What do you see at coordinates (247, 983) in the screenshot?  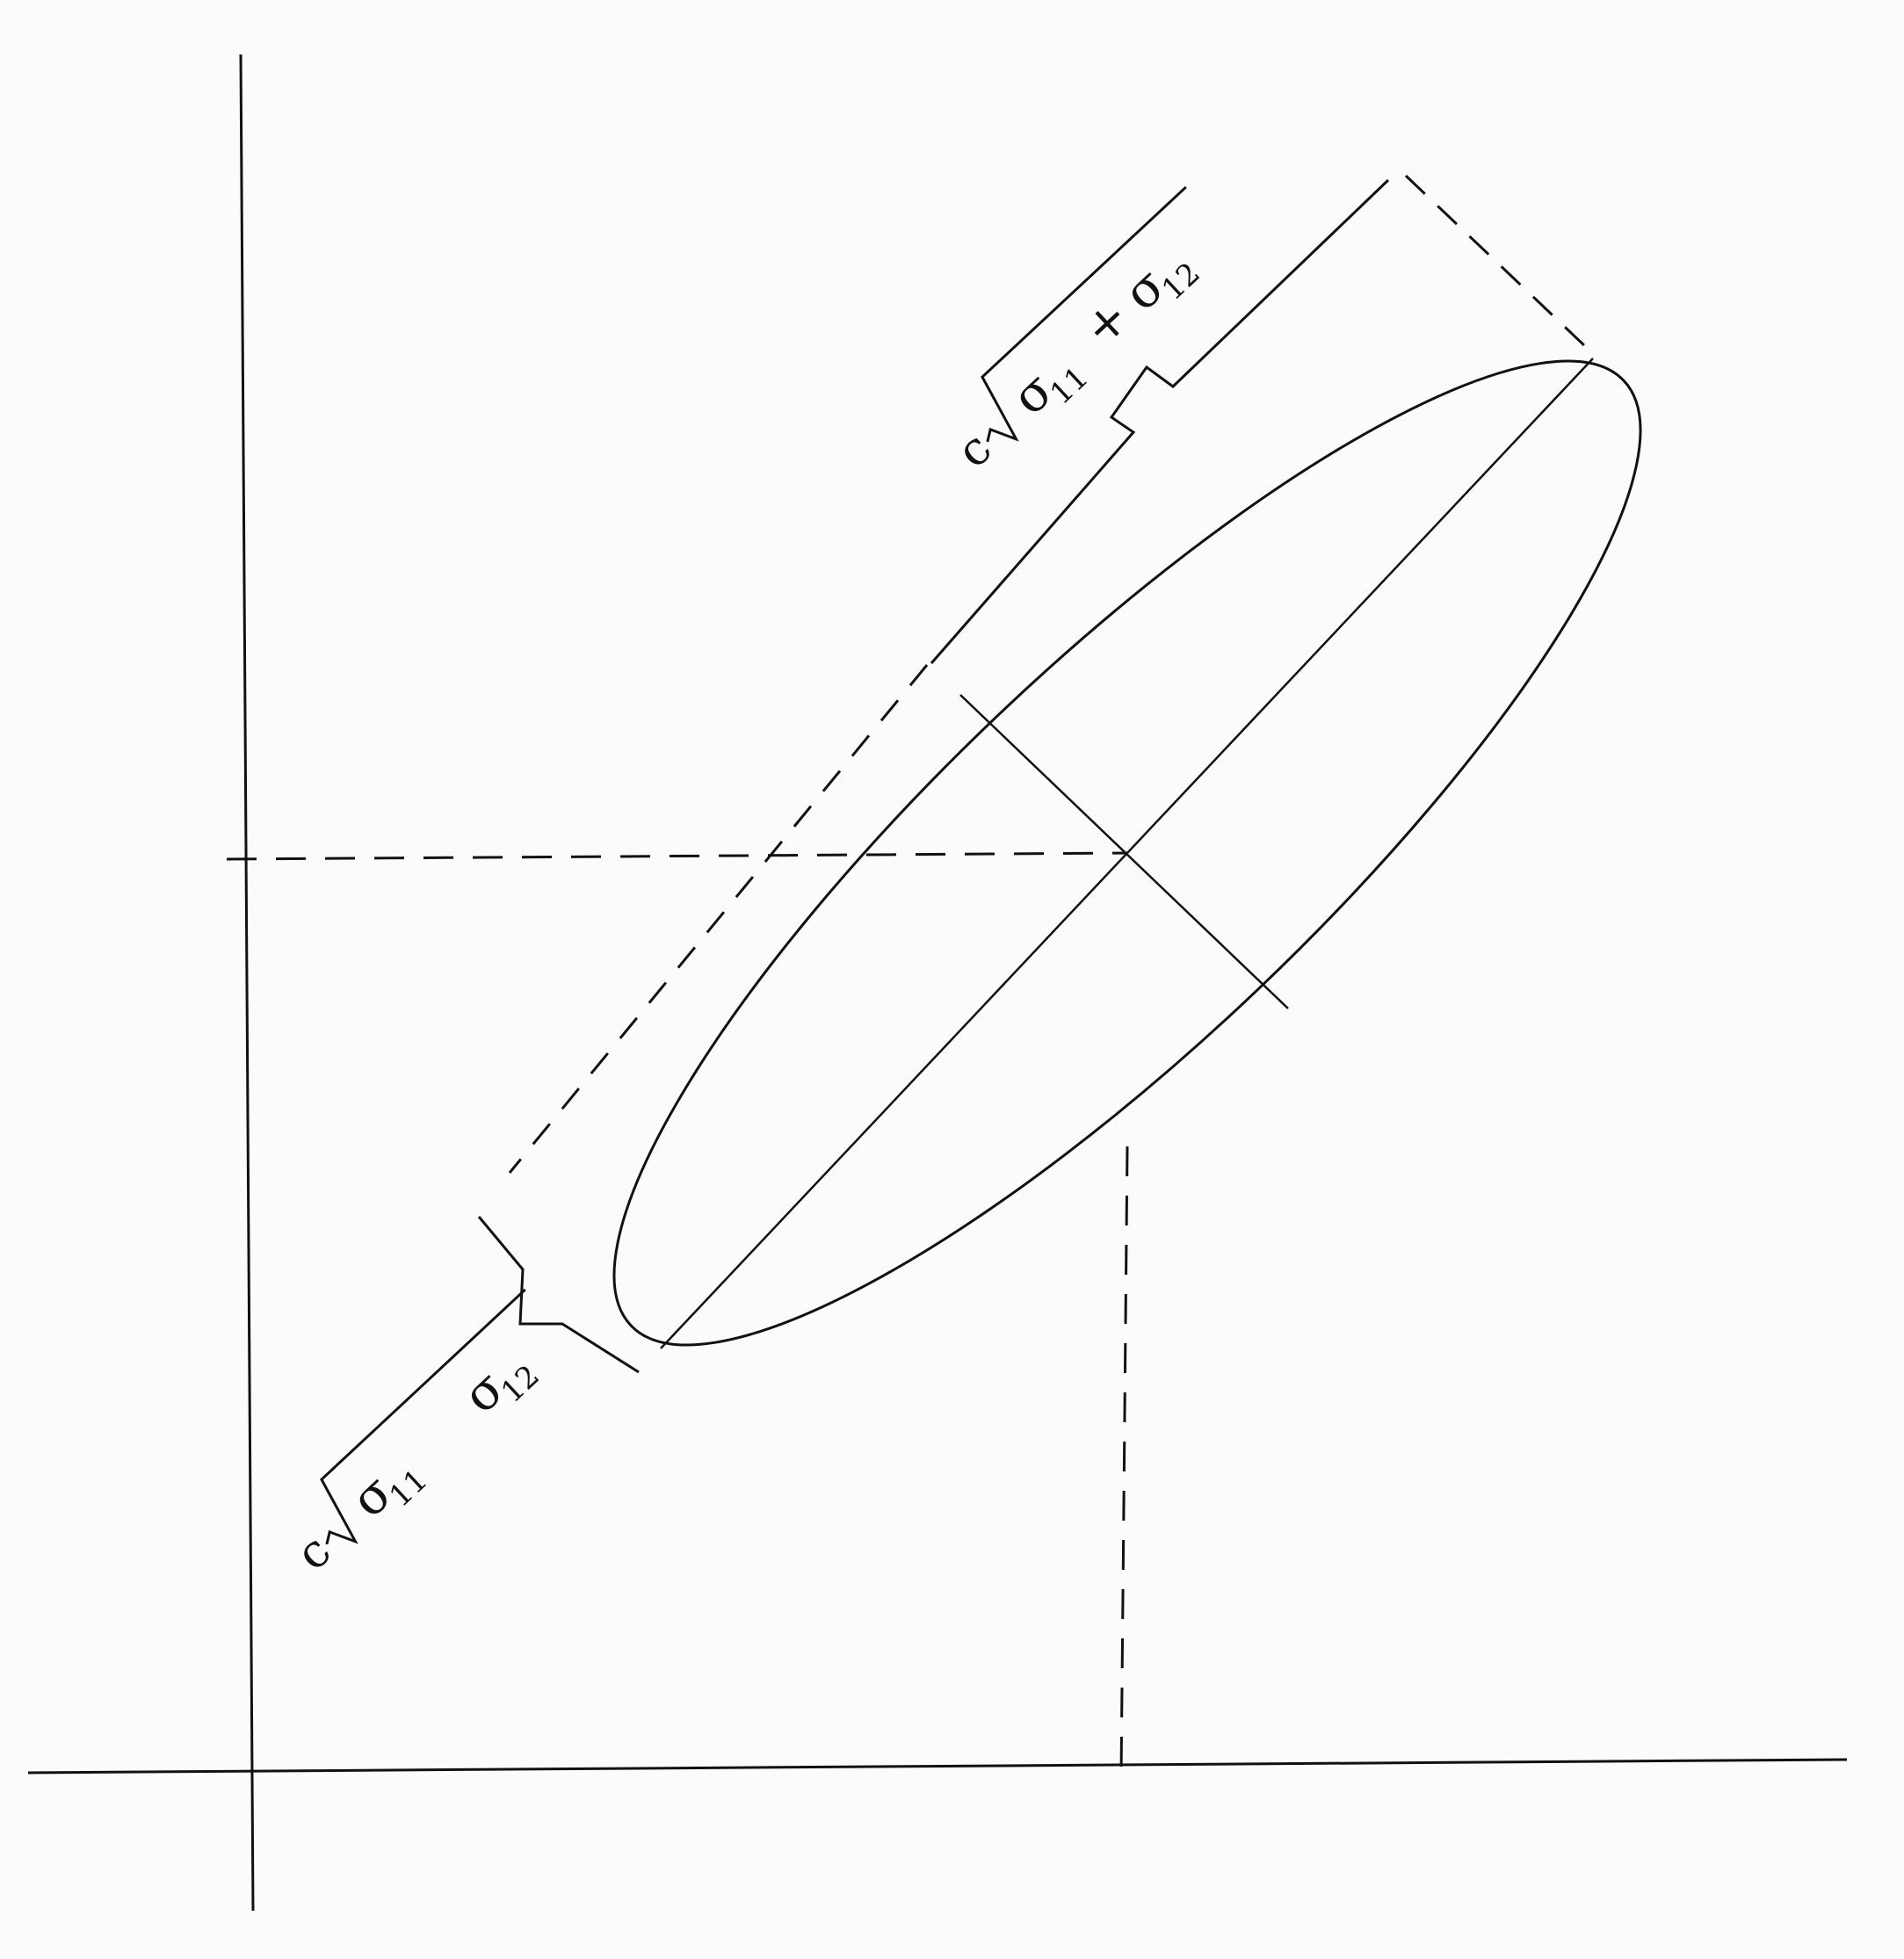 I see `y-axis` at bounding box center [247, 983].